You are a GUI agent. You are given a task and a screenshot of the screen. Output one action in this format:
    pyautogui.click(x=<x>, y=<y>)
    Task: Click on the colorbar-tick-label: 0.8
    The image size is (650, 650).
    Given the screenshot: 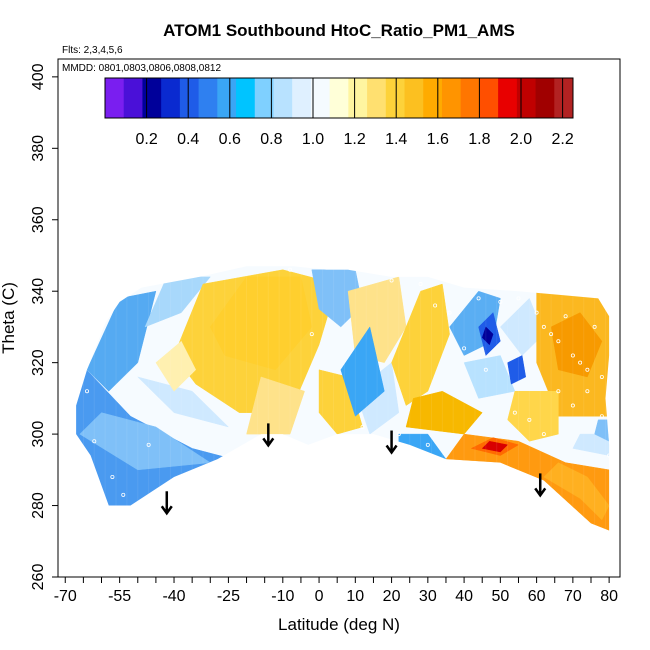 What is the action you would take?
    pyautogui.click(x=271, y=139)
    